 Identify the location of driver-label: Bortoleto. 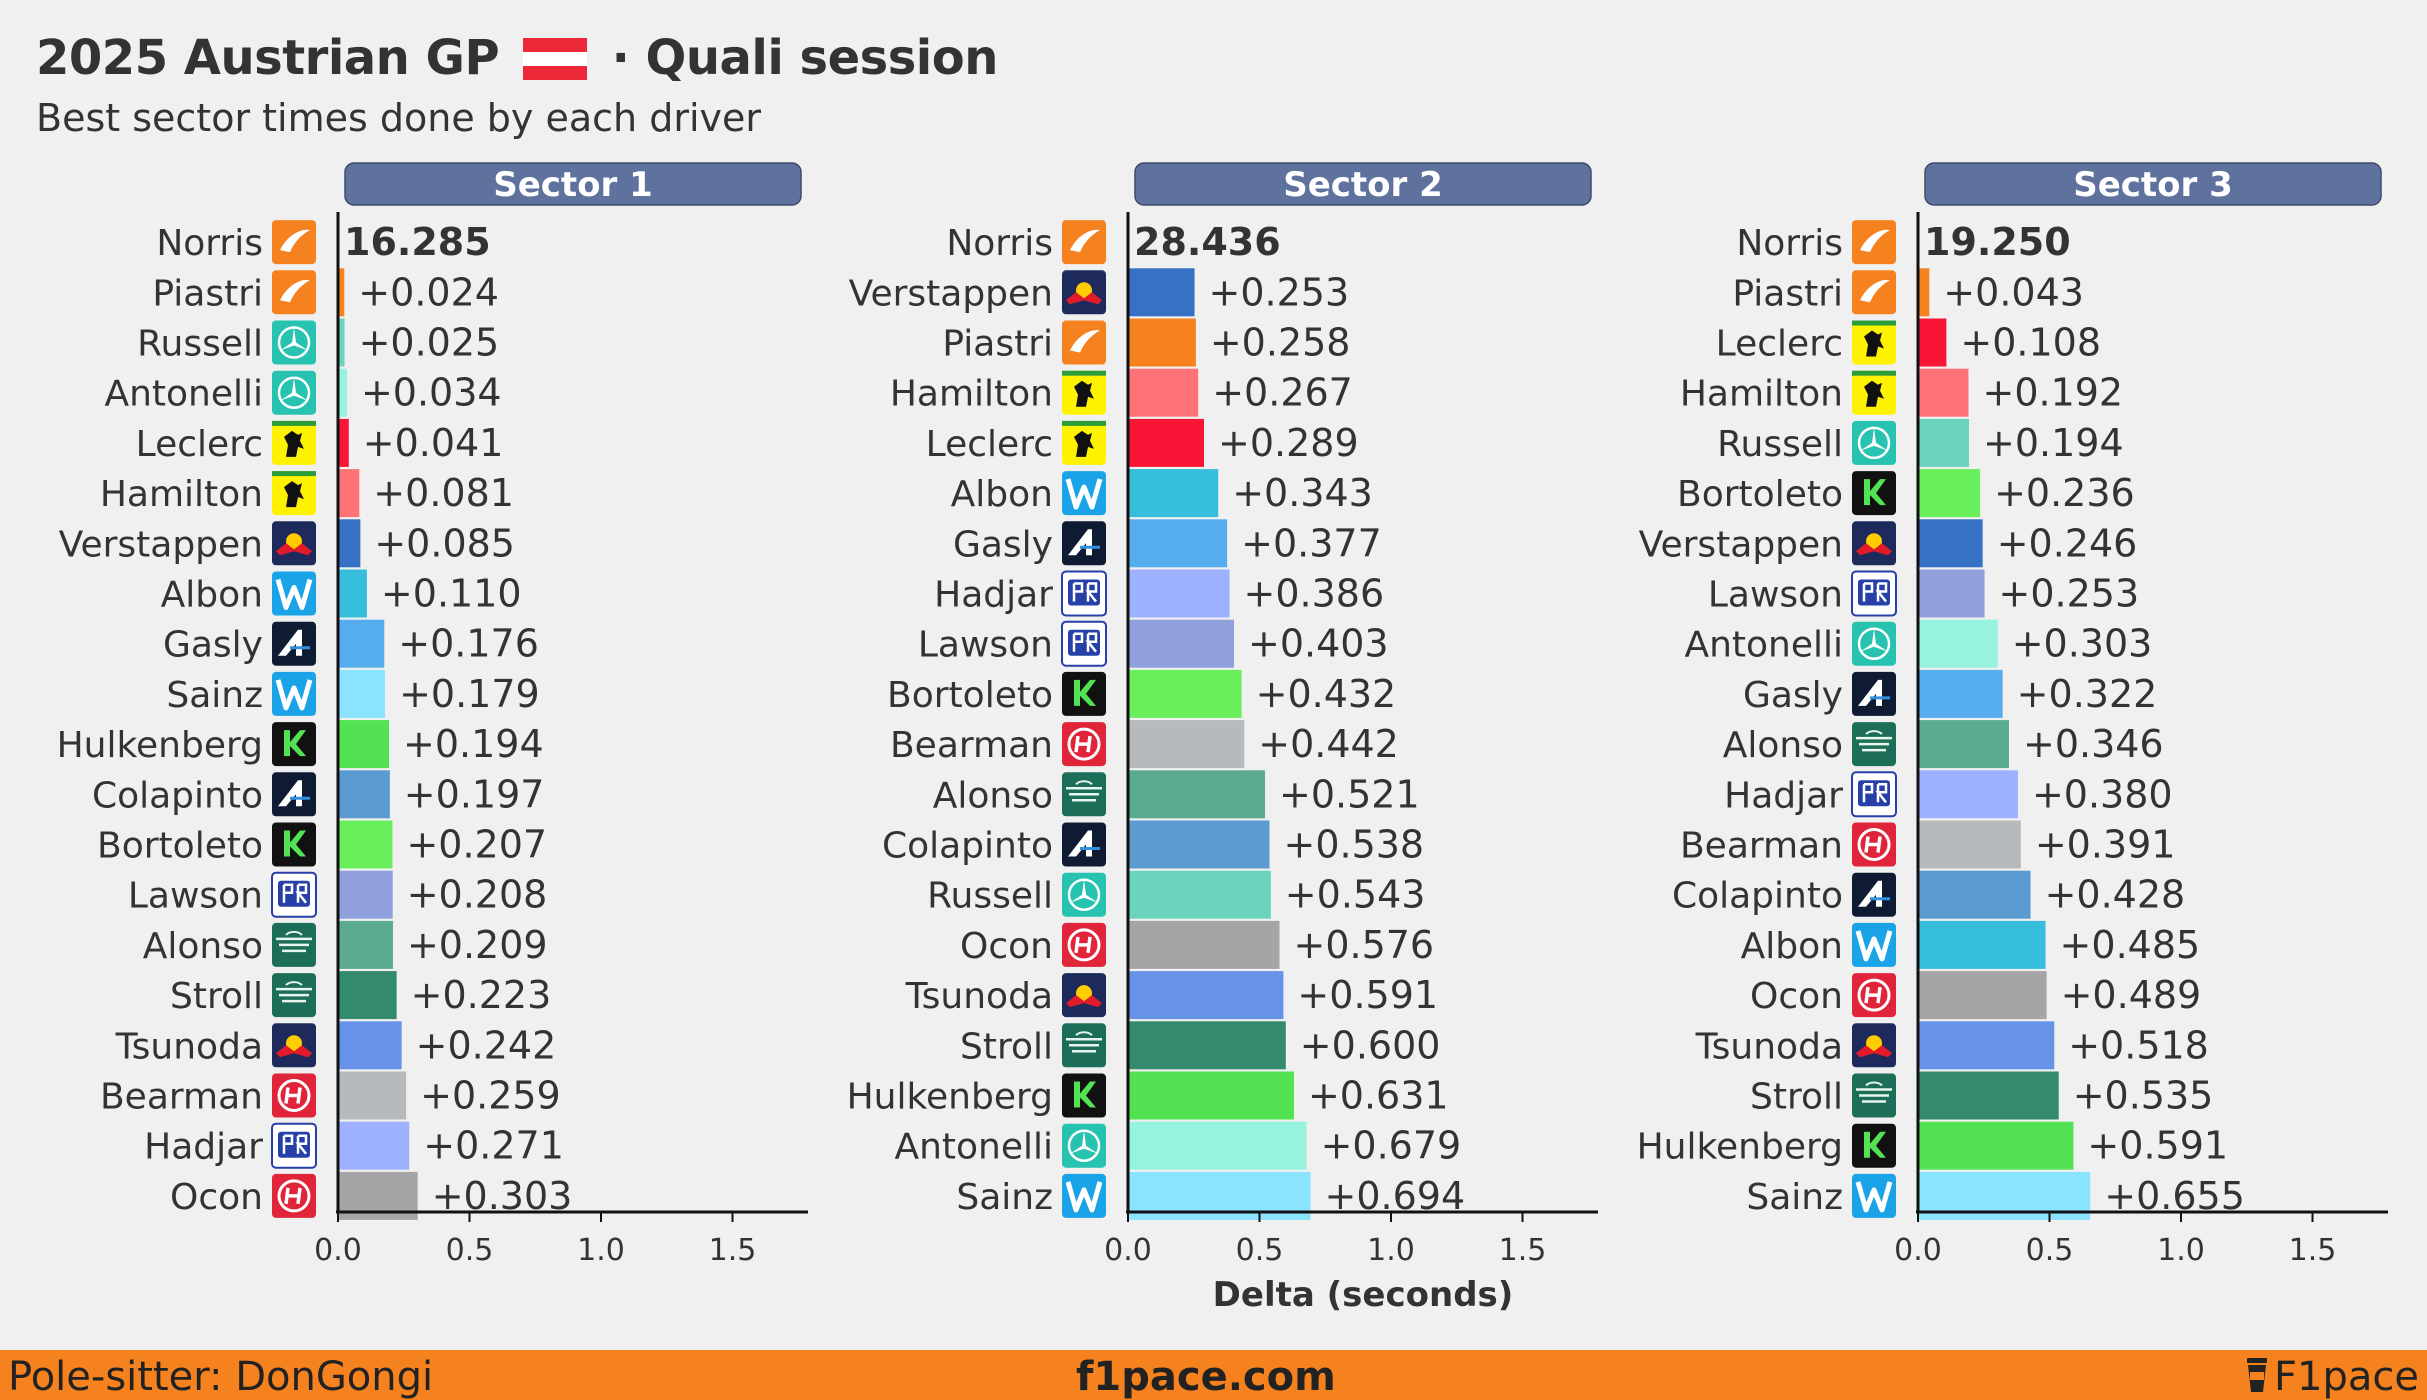
(1760, 494).